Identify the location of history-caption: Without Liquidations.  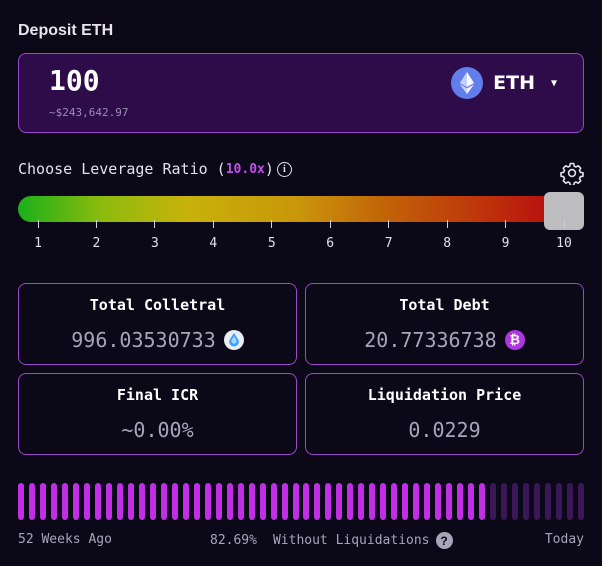
(351, 540).